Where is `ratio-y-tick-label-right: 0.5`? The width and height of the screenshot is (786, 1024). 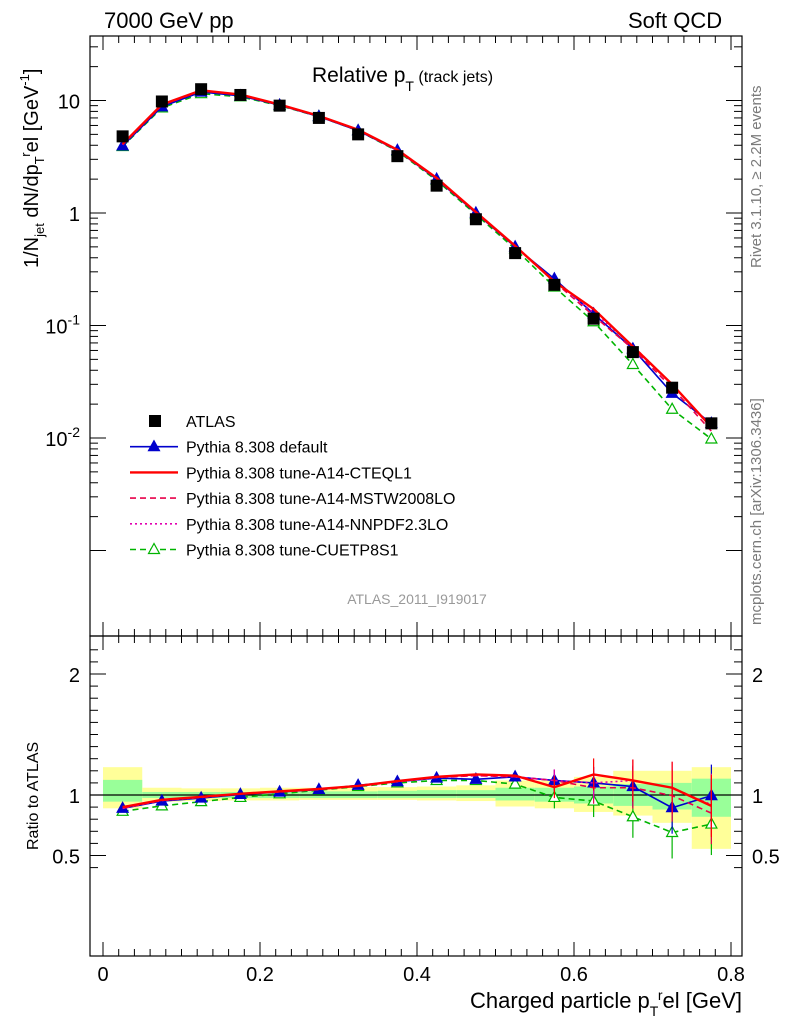
ratio-y-tick-label-right: 0.5 is located at coordinates (766, 858).